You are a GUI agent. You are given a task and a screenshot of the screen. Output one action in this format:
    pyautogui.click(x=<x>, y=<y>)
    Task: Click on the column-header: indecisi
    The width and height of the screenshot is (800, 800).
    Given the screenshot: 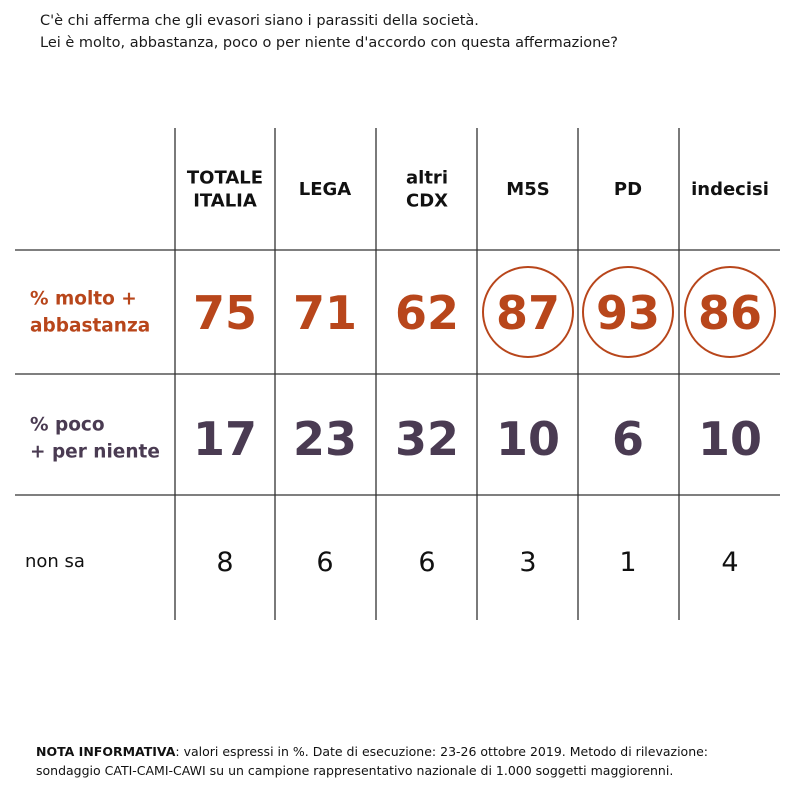 What is the action you would take?
    pyautogui.click(x=730, y=189)
    